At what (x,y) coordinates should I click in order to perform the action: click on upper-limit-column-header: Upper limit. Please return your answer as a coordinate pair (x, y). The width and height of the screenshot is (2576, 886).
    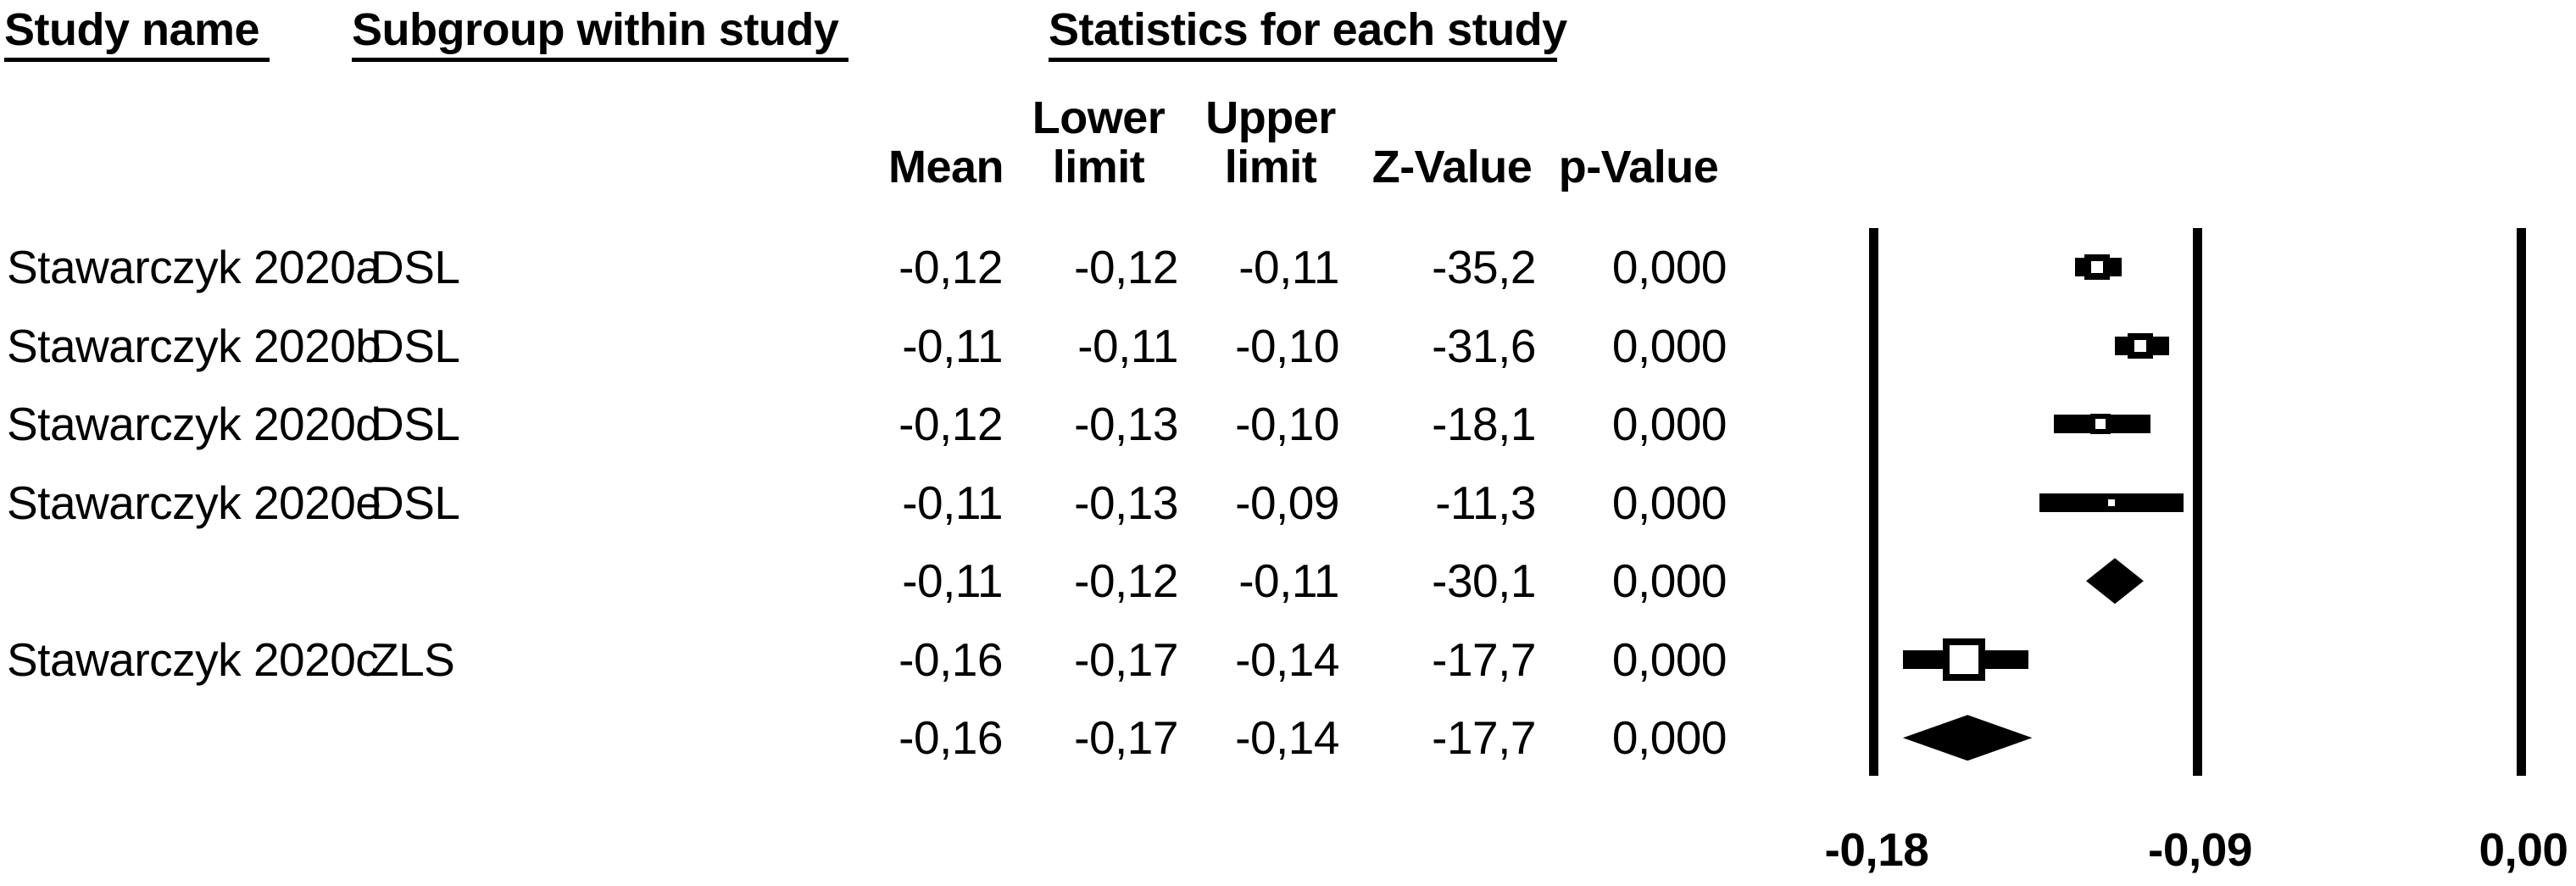
    Looking at the image, I should click on (1270, 142).